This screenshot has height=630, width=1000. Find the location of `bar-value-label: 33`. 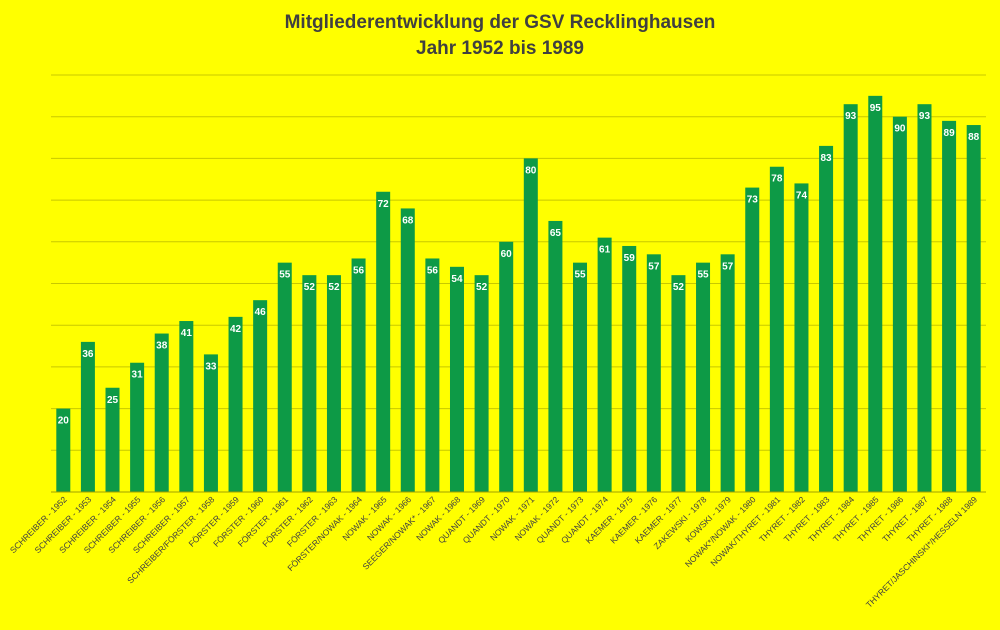

bar-value-label: 33 is located at coordinates (211, 366).